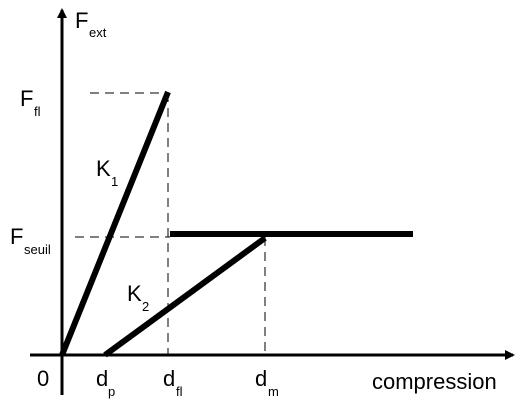 This screenshot has height=408, width=530. I want to click on label-sub: seuil, so click(37, 249).